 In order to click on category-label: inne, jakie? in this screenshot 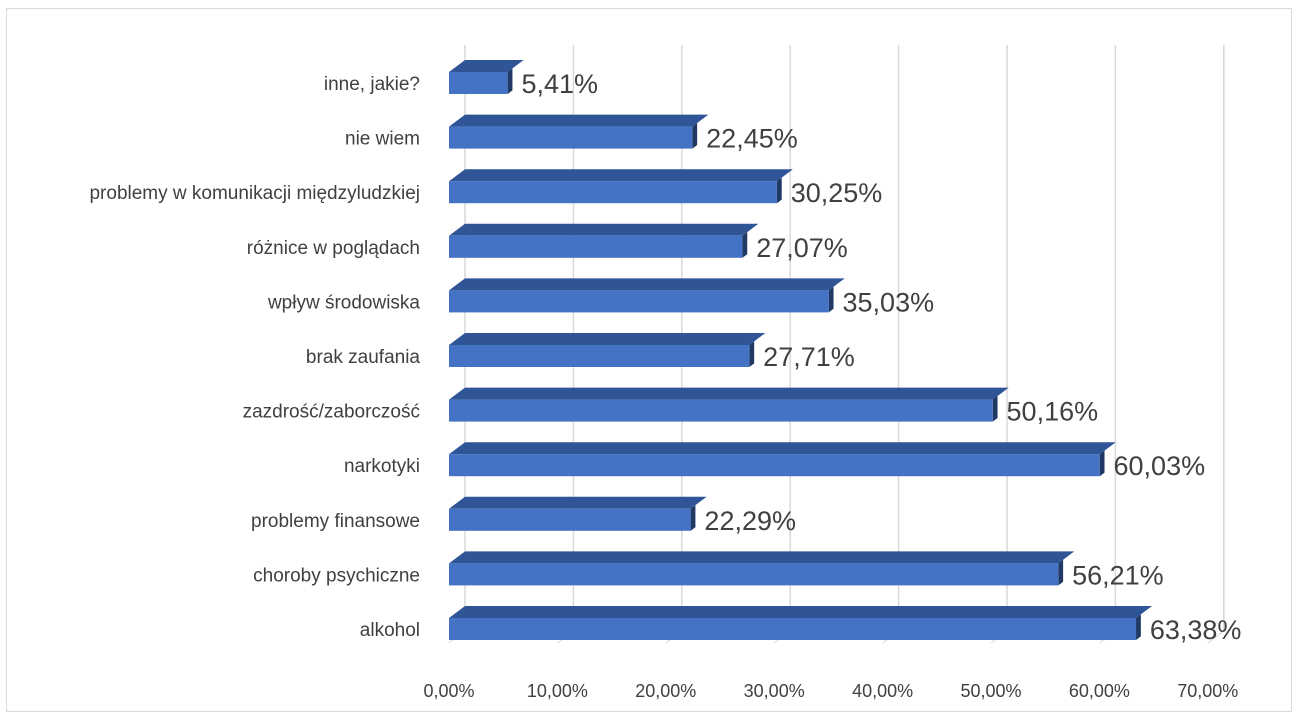, I will do `click(372, 84)`.